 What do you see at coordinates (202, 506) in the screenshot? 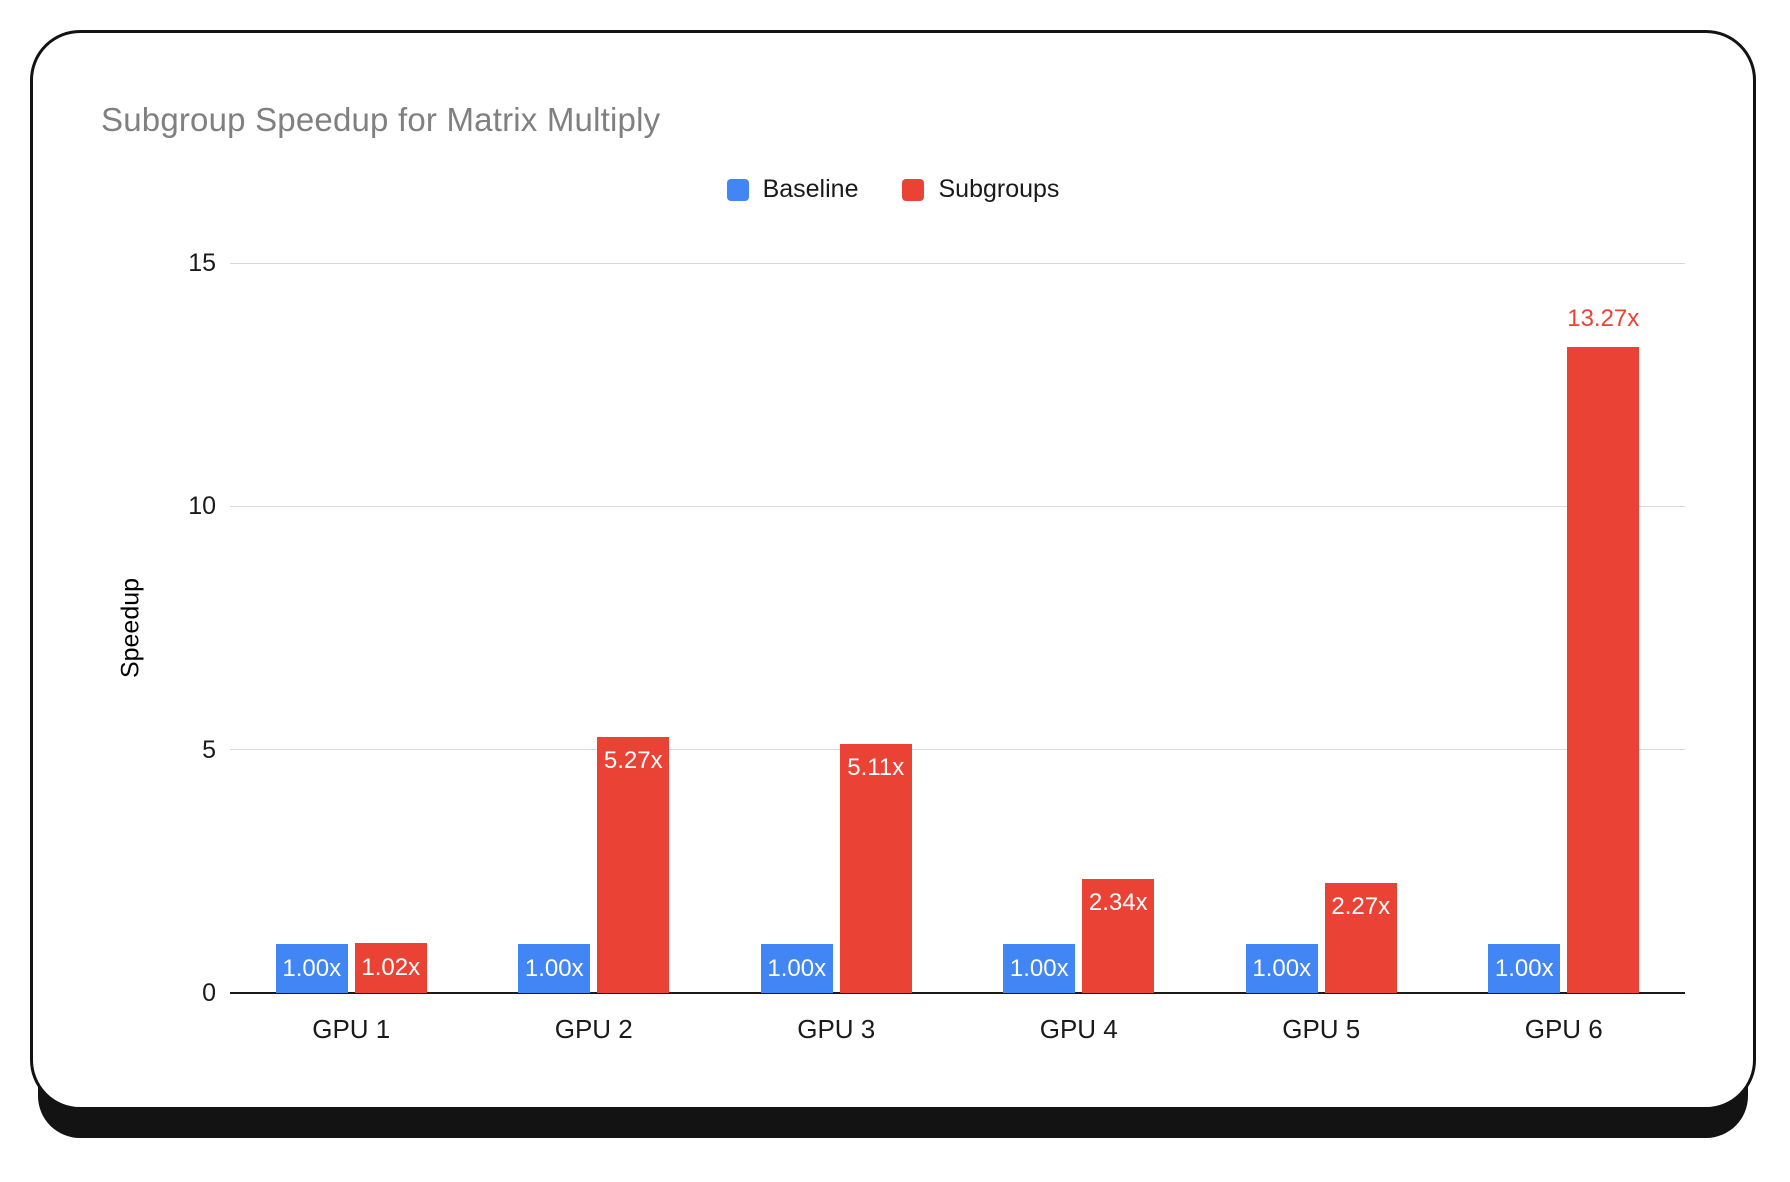
I see `y-tick-label: 10` at bounding box center [202, 506].